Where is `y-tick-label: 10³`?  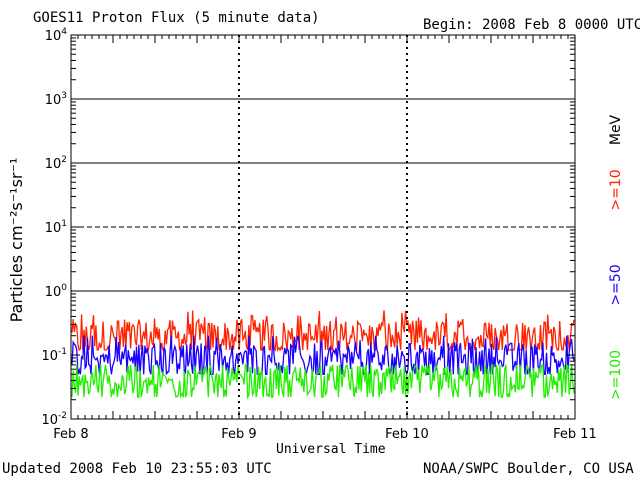 y-tick-label: 10³ is located at coordinates (56, 99).